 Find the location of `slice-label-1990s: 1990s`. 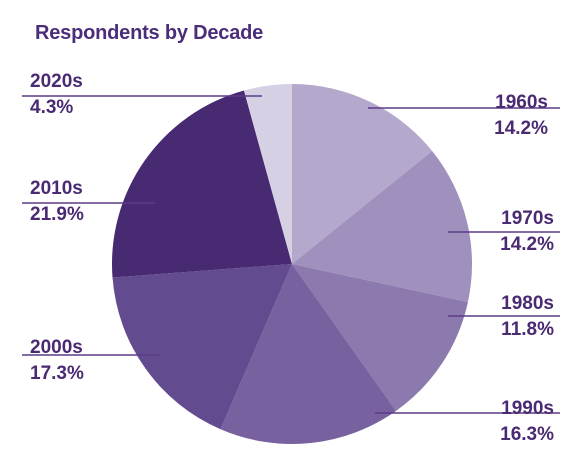

slice-label-1990s: 1990s is located at coordinates (527, 408).